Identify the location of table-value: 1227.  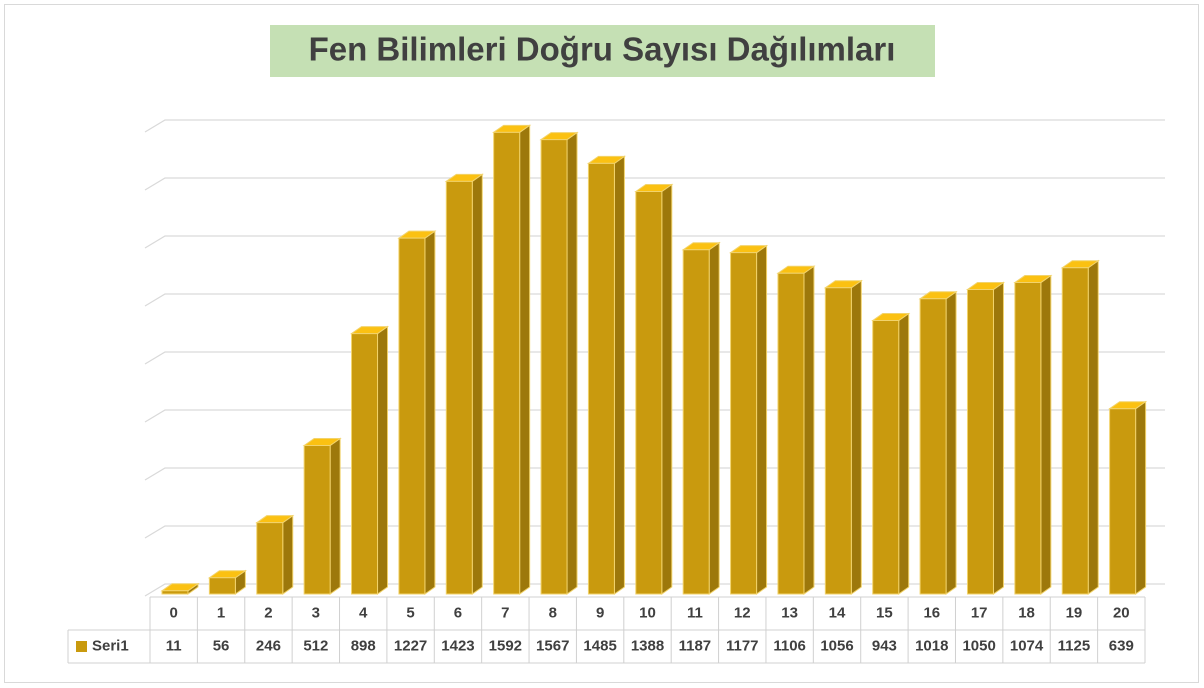
(410, 645).